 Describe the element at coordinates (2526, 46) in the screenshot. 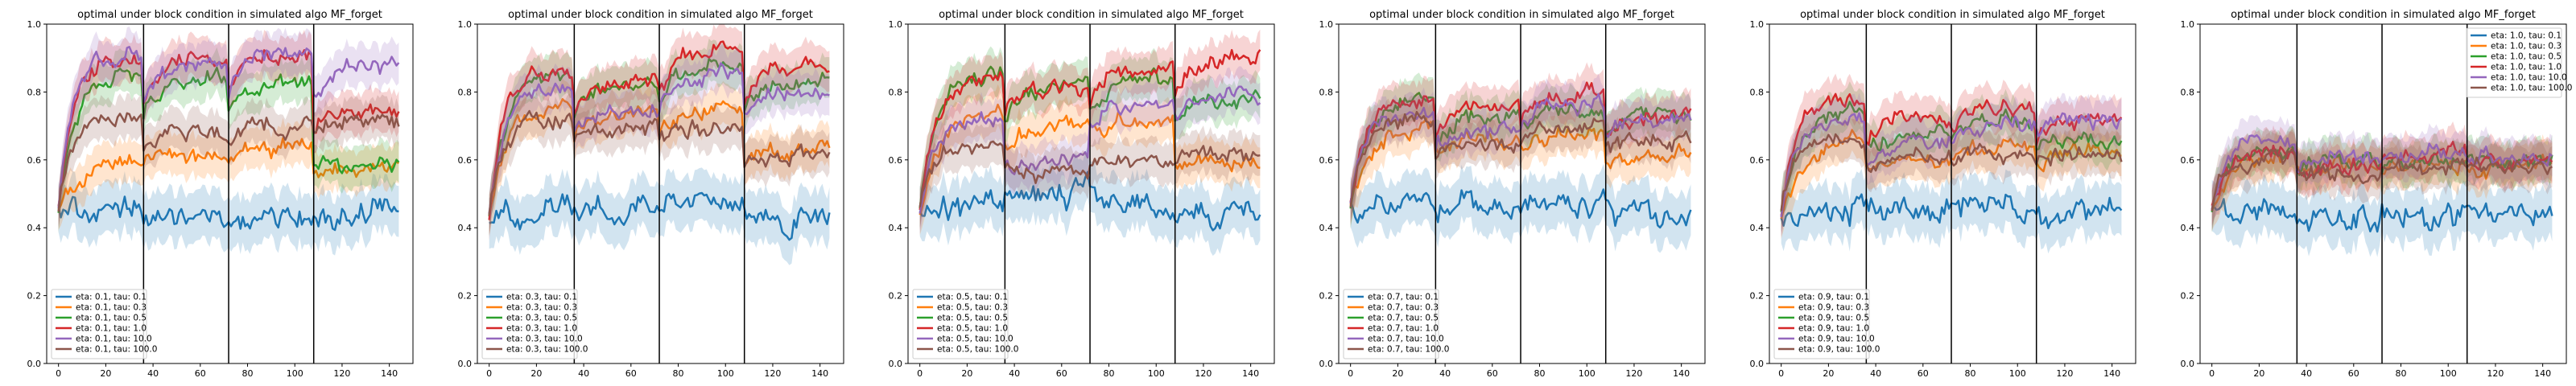

I see `legend-entry: eta: 1.0, tau: 0.3` at that location.